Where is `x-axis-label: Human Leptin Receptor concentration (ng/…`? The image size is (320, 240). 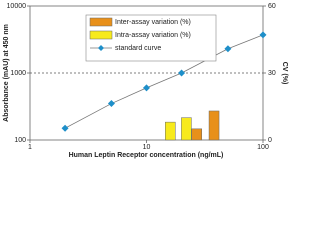 x-axis-label: Human Leptin Receptor concentration (ng/… is located at coordinates (146, 155).